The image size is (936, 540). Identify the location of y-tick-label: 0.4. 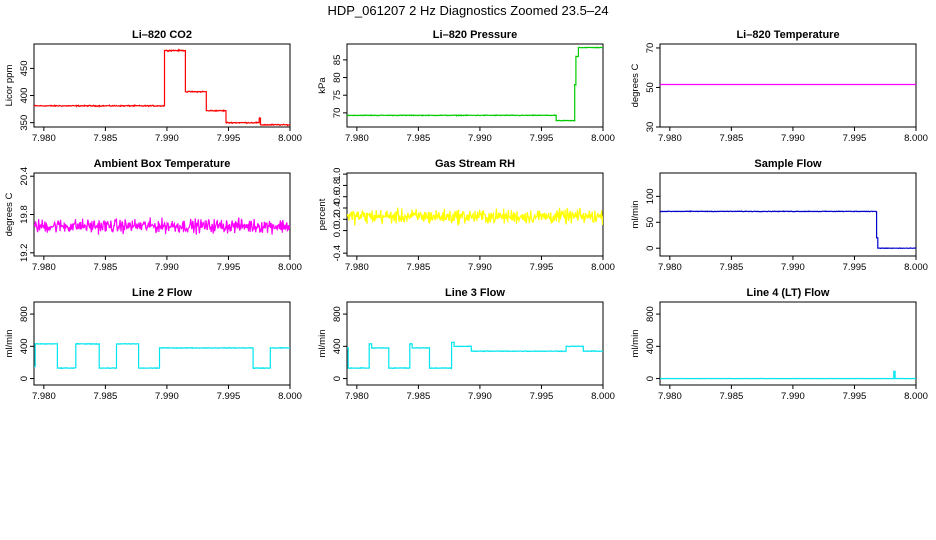
(337, 207).